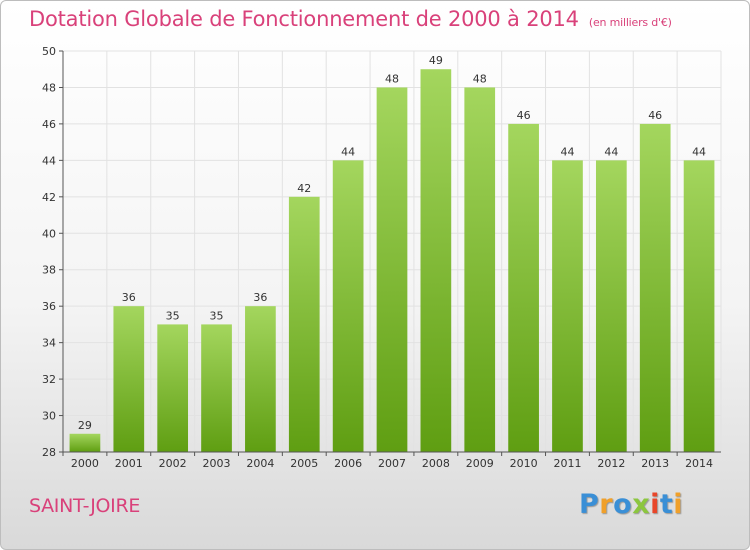  What do you see at coordinates (655, 463) in the screenshot?
I see `x-tick-label-2013: 2013` at bounding box center [655, 463].